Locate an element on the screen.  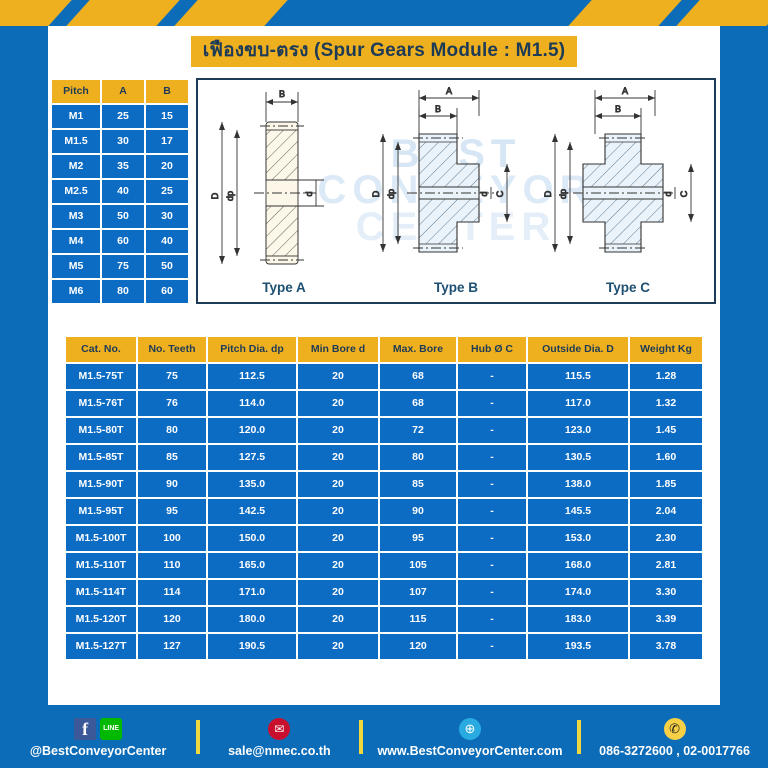
spec-cell-cat-no: M1.5-76T is located at coordinates (101, 403).